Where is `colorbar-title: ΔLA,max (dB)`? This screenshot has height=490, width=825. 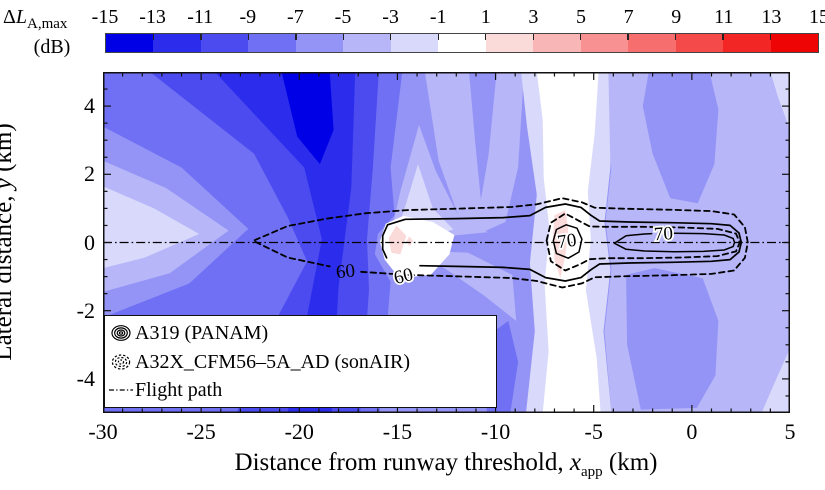
colorbar-title: ΔLA,max (dB) is located at coordinates (52, 32).